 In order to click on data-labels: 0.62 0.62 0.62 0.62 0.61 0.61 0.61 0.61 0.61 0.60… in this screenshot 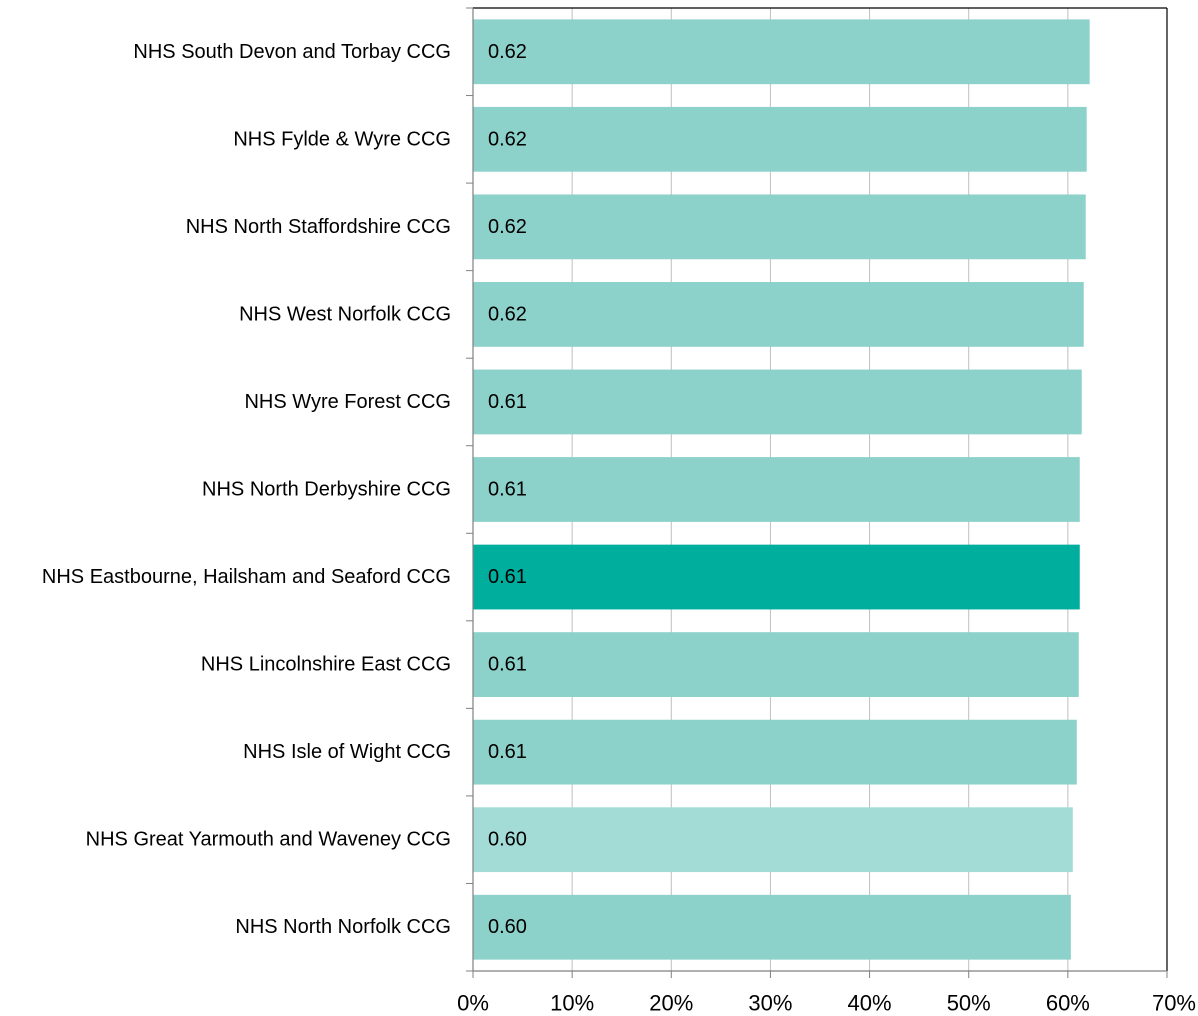, I will do `click(507, 489)`.